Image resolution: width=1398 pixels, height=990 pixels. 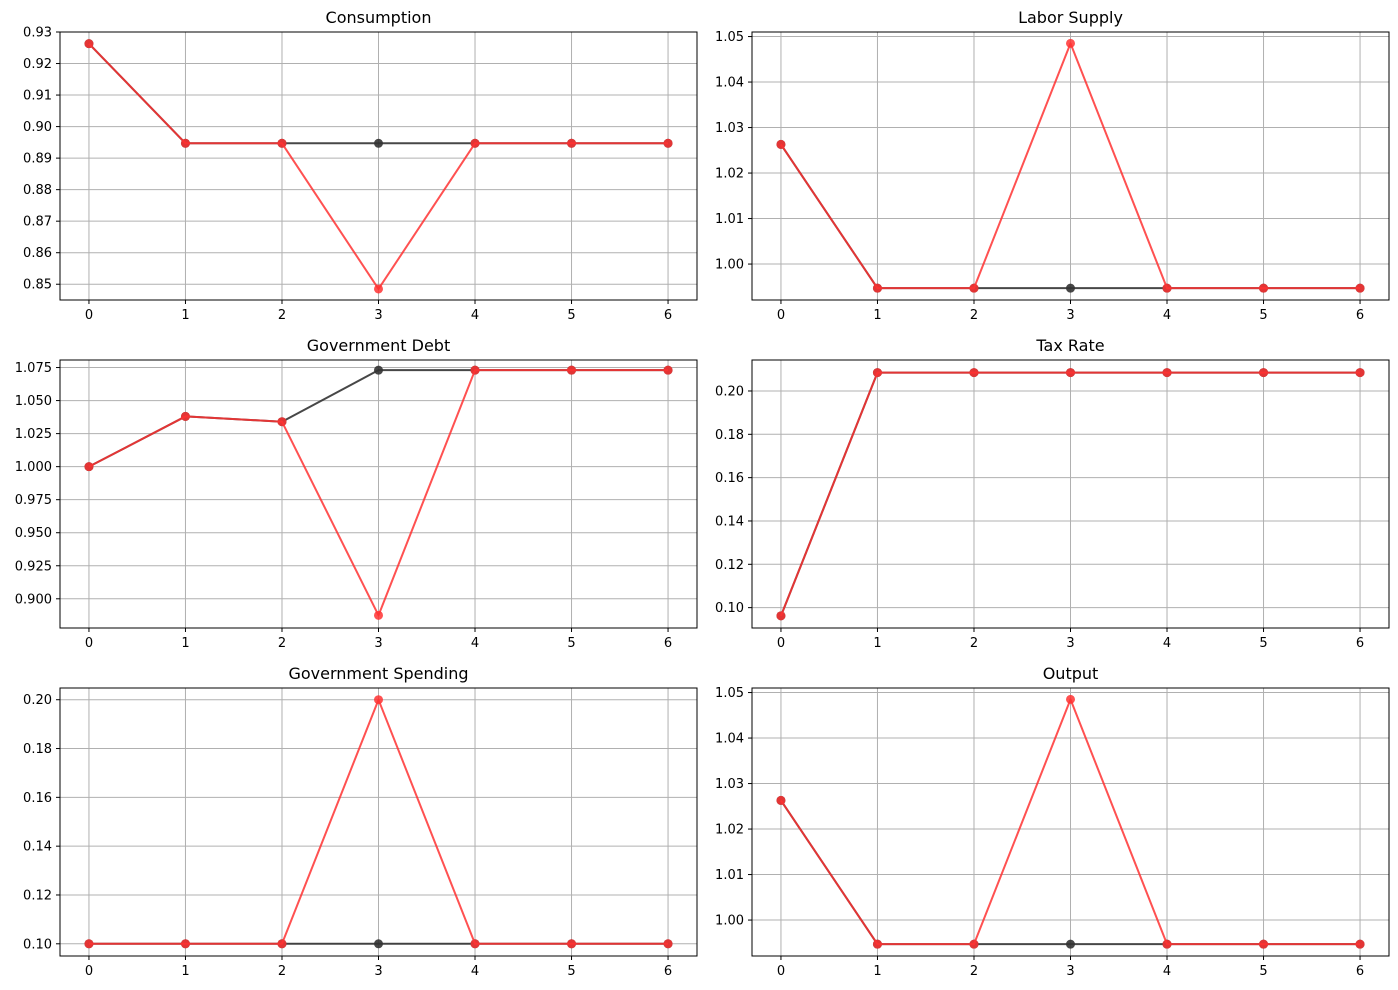 I want to click on y-tick-label: 0.18, so click(x=37, y=749).